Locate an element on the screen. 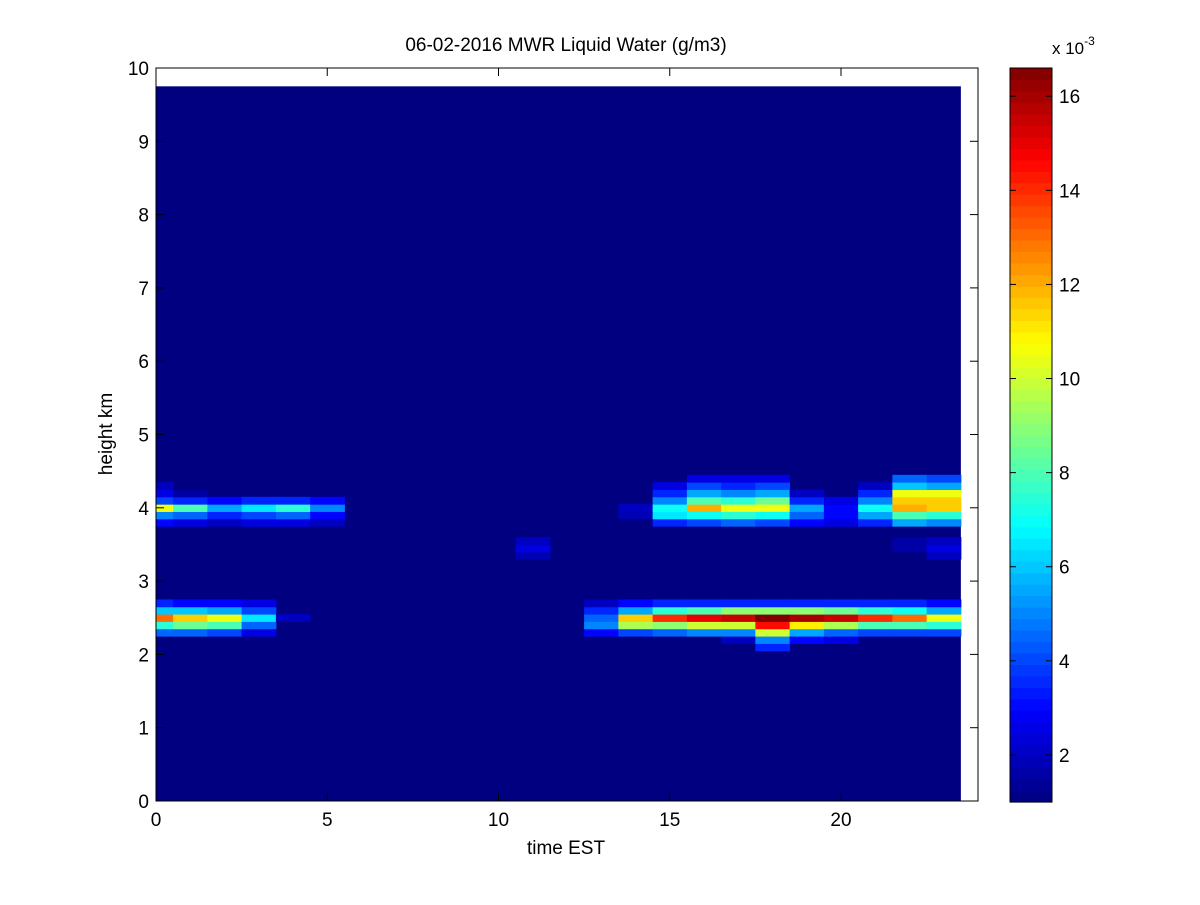  y-tick-label: 6 is located at coordinates (143, 362).